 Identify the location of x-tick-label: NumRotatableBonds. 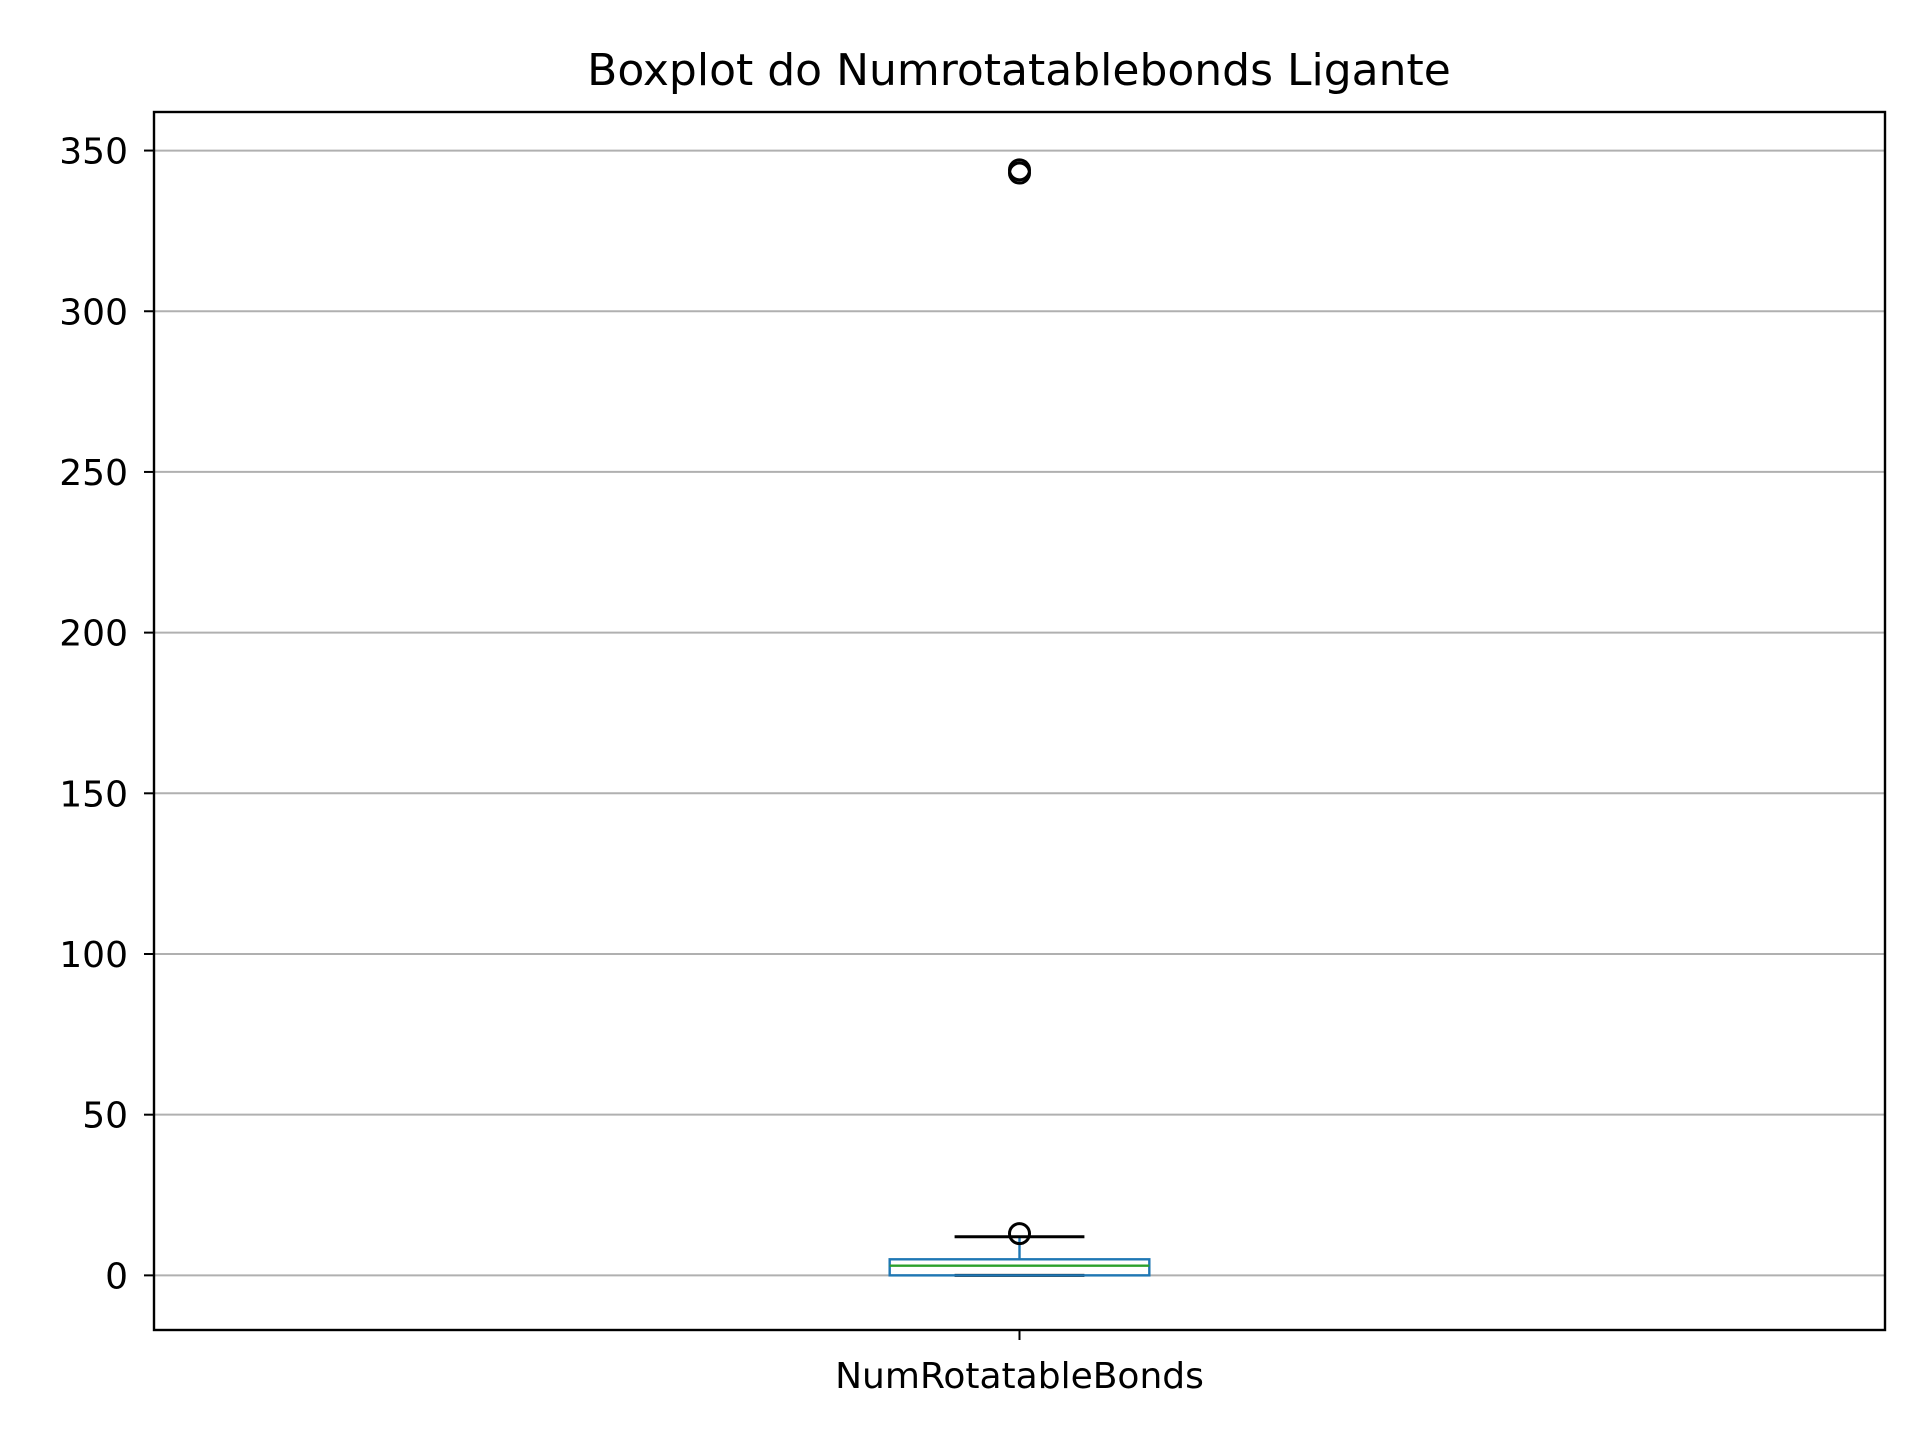
(1019, 1376).